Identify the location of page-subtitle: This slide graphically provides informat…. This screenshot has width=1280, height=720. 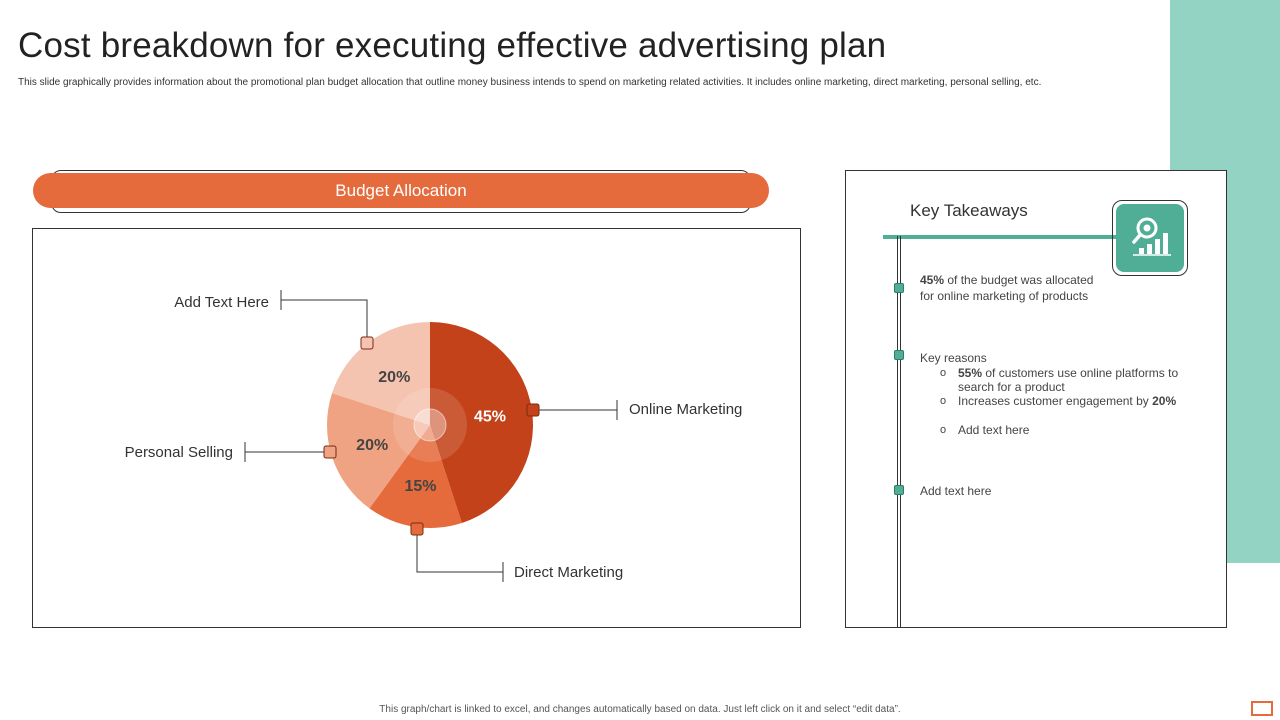
(530, 82).